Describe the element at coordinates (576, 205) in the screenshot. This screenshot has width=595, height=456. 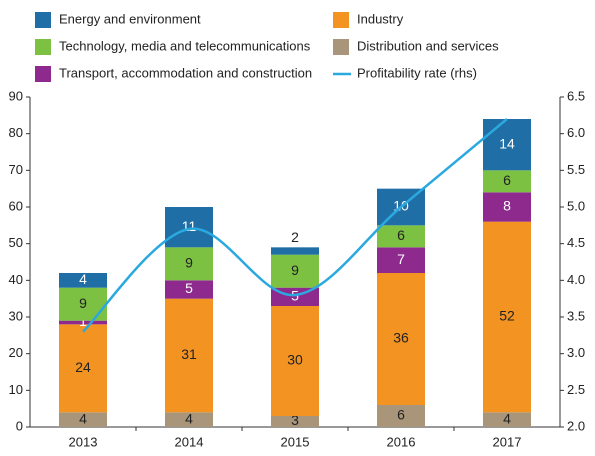
I see `y2-tick-label: 5.0` at that location.